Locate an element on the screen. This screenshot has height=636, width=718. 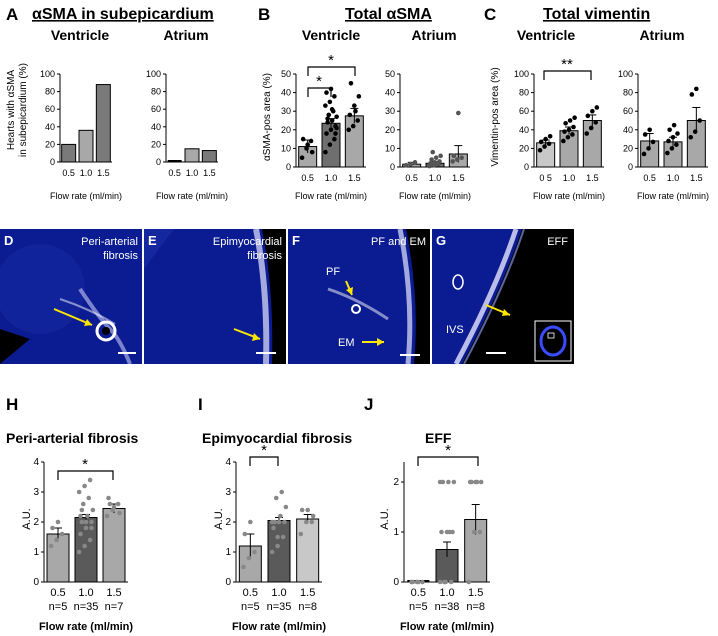
panel-c-atrium-heading: Atrium is located at coordinates (661, 35).